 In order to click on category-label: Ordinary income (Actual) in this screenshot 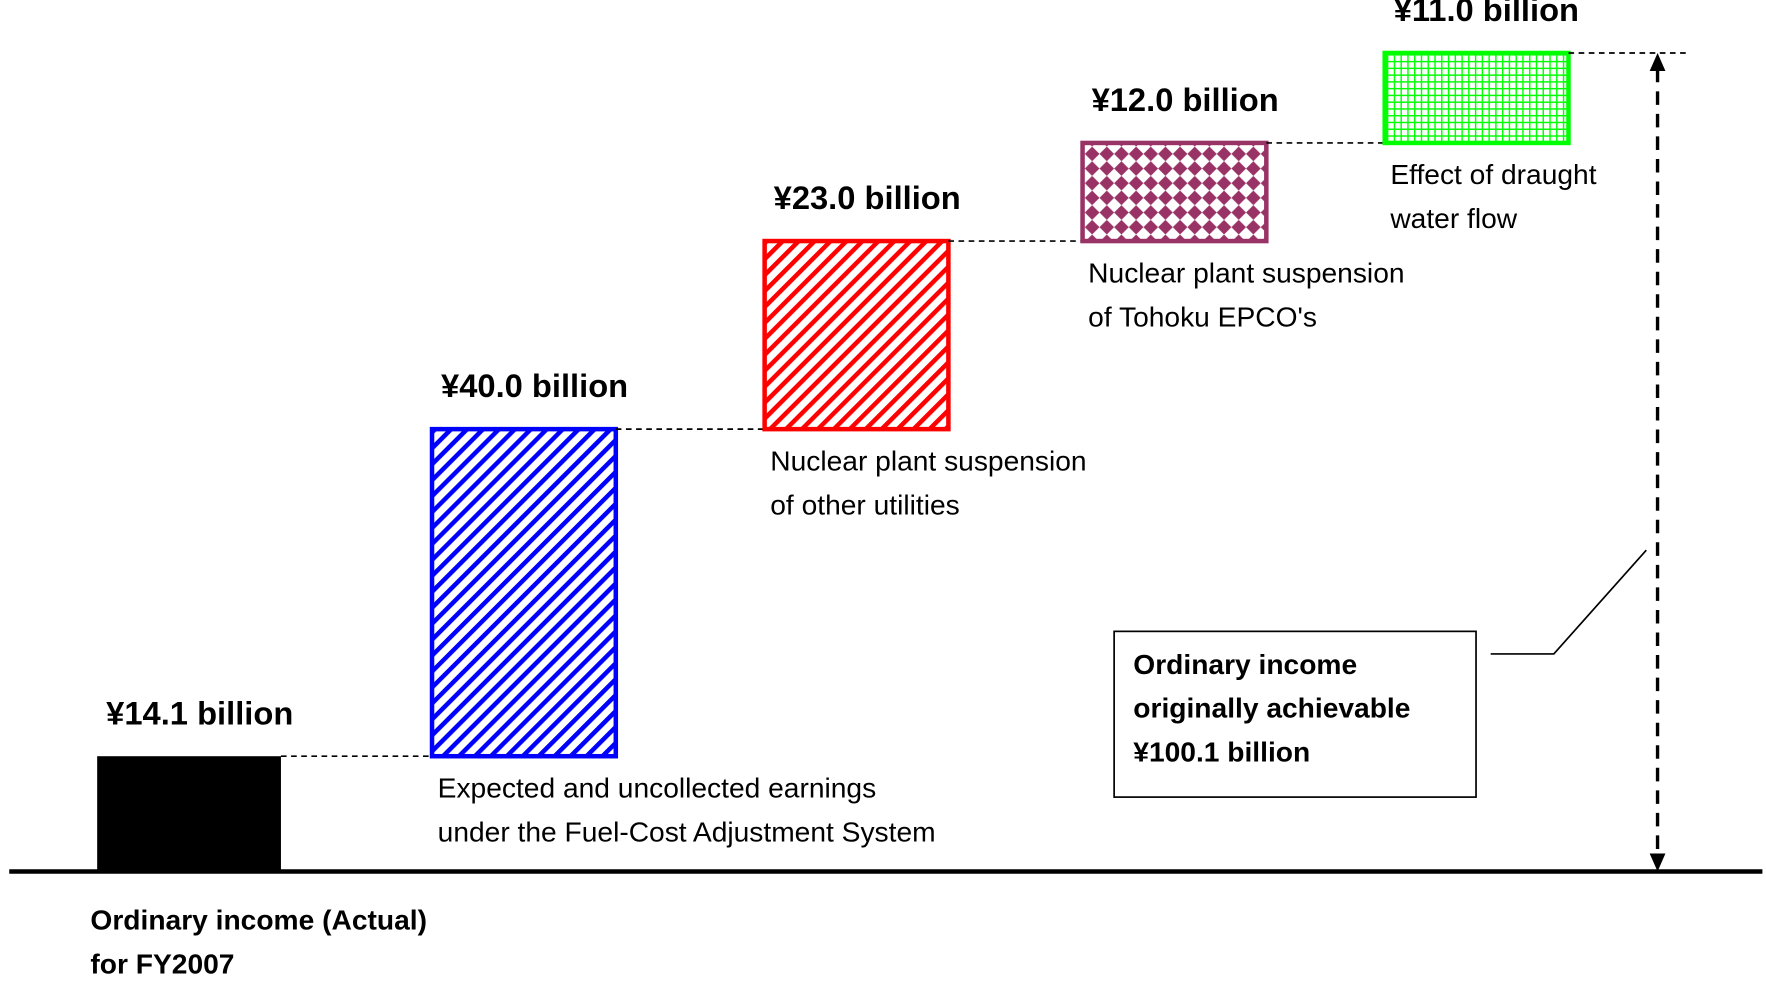, I will do `click(258, 920)`.